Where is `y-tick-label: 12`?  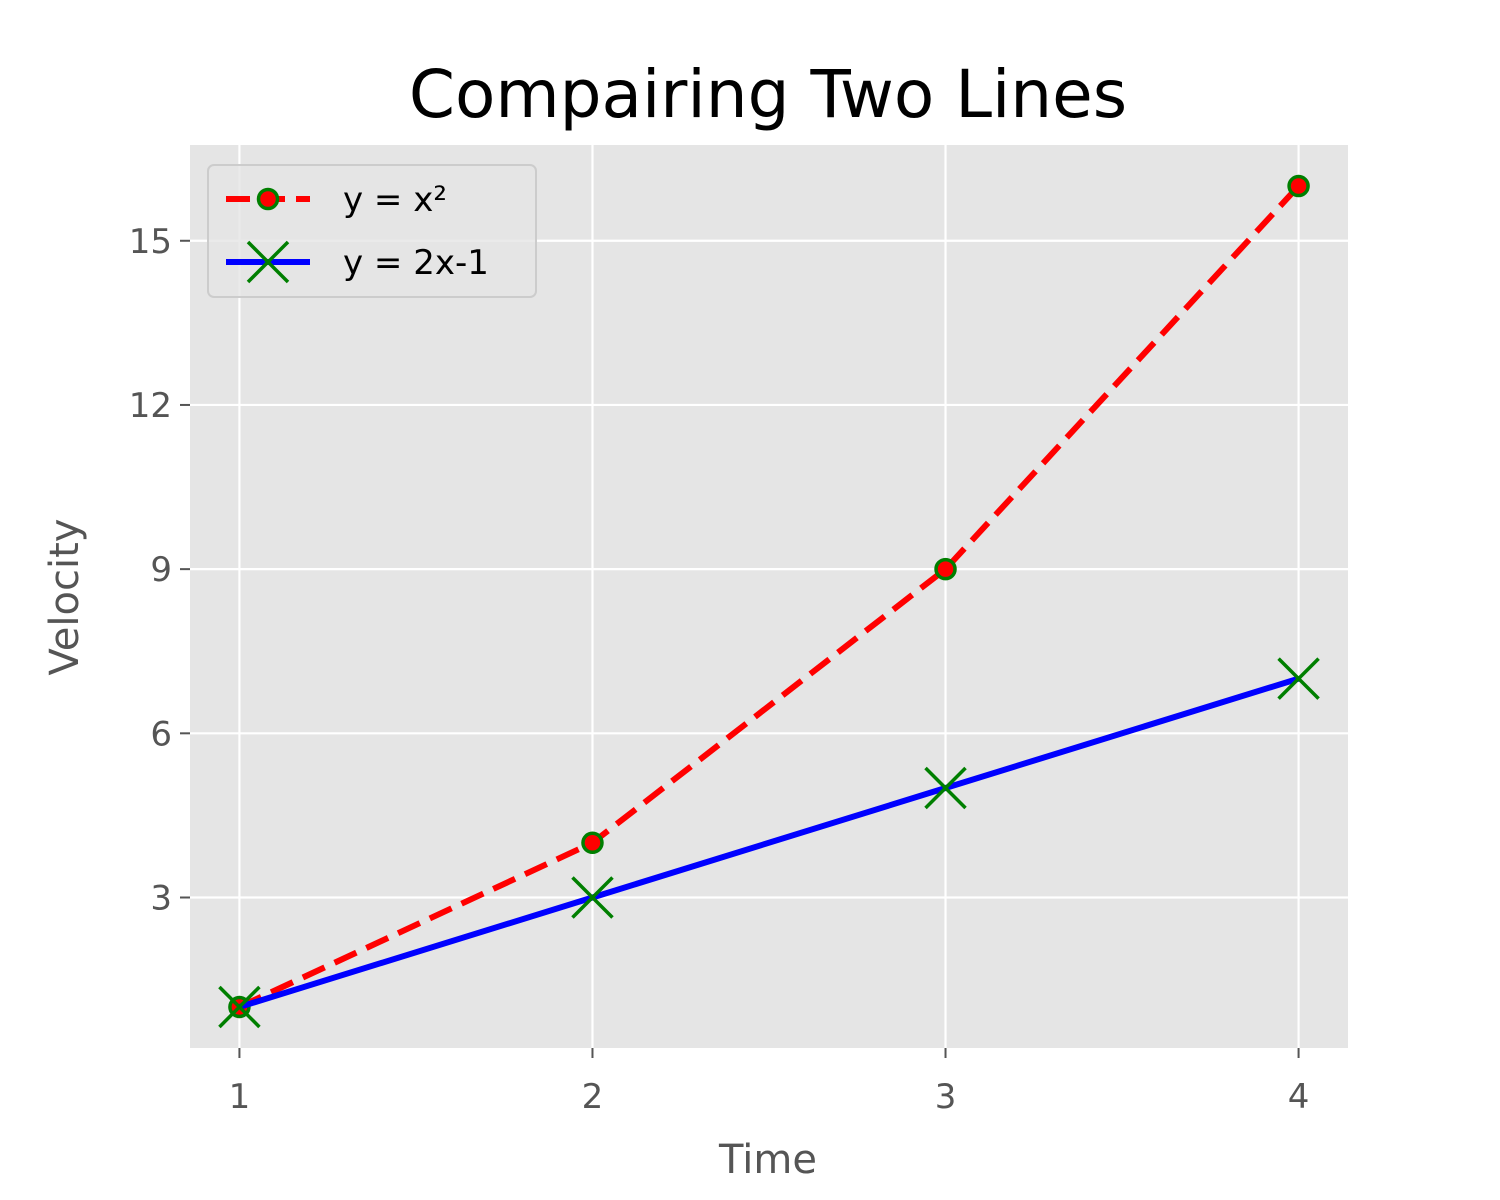
y-tick-label: 12 is located at coordinates (150, 406).